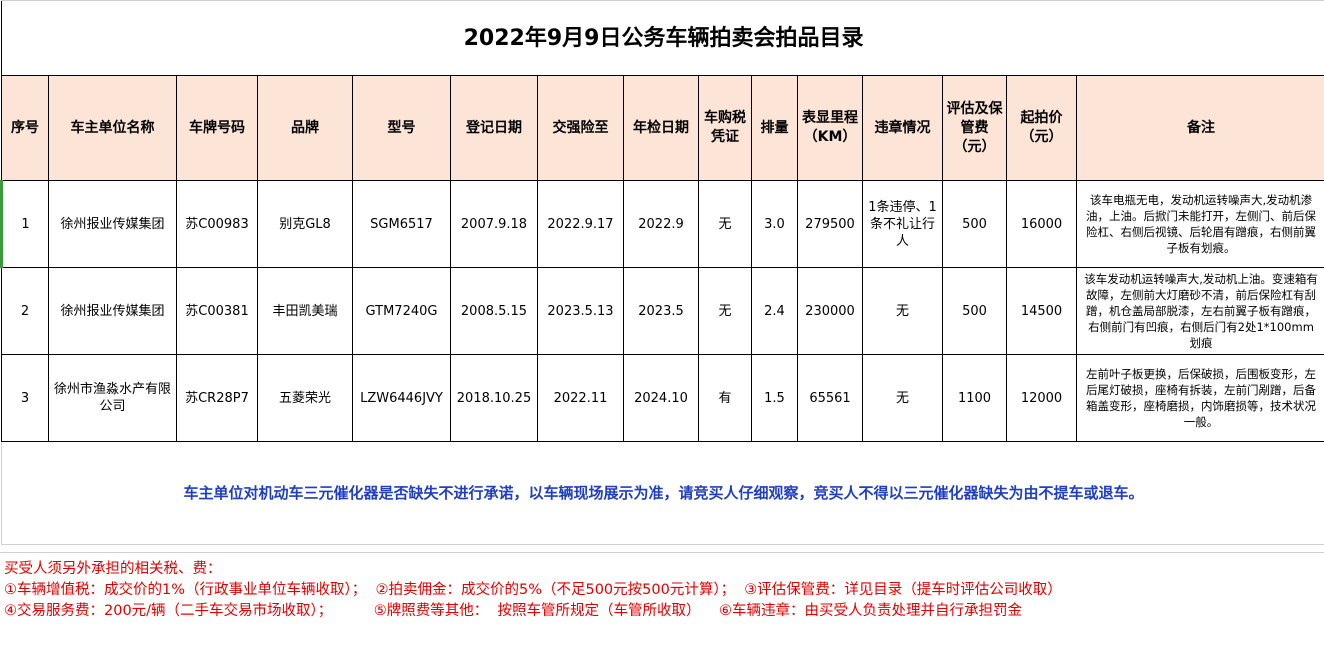  I want to click on cell-brand: 丰田凯美瑞, so click(305, 311).